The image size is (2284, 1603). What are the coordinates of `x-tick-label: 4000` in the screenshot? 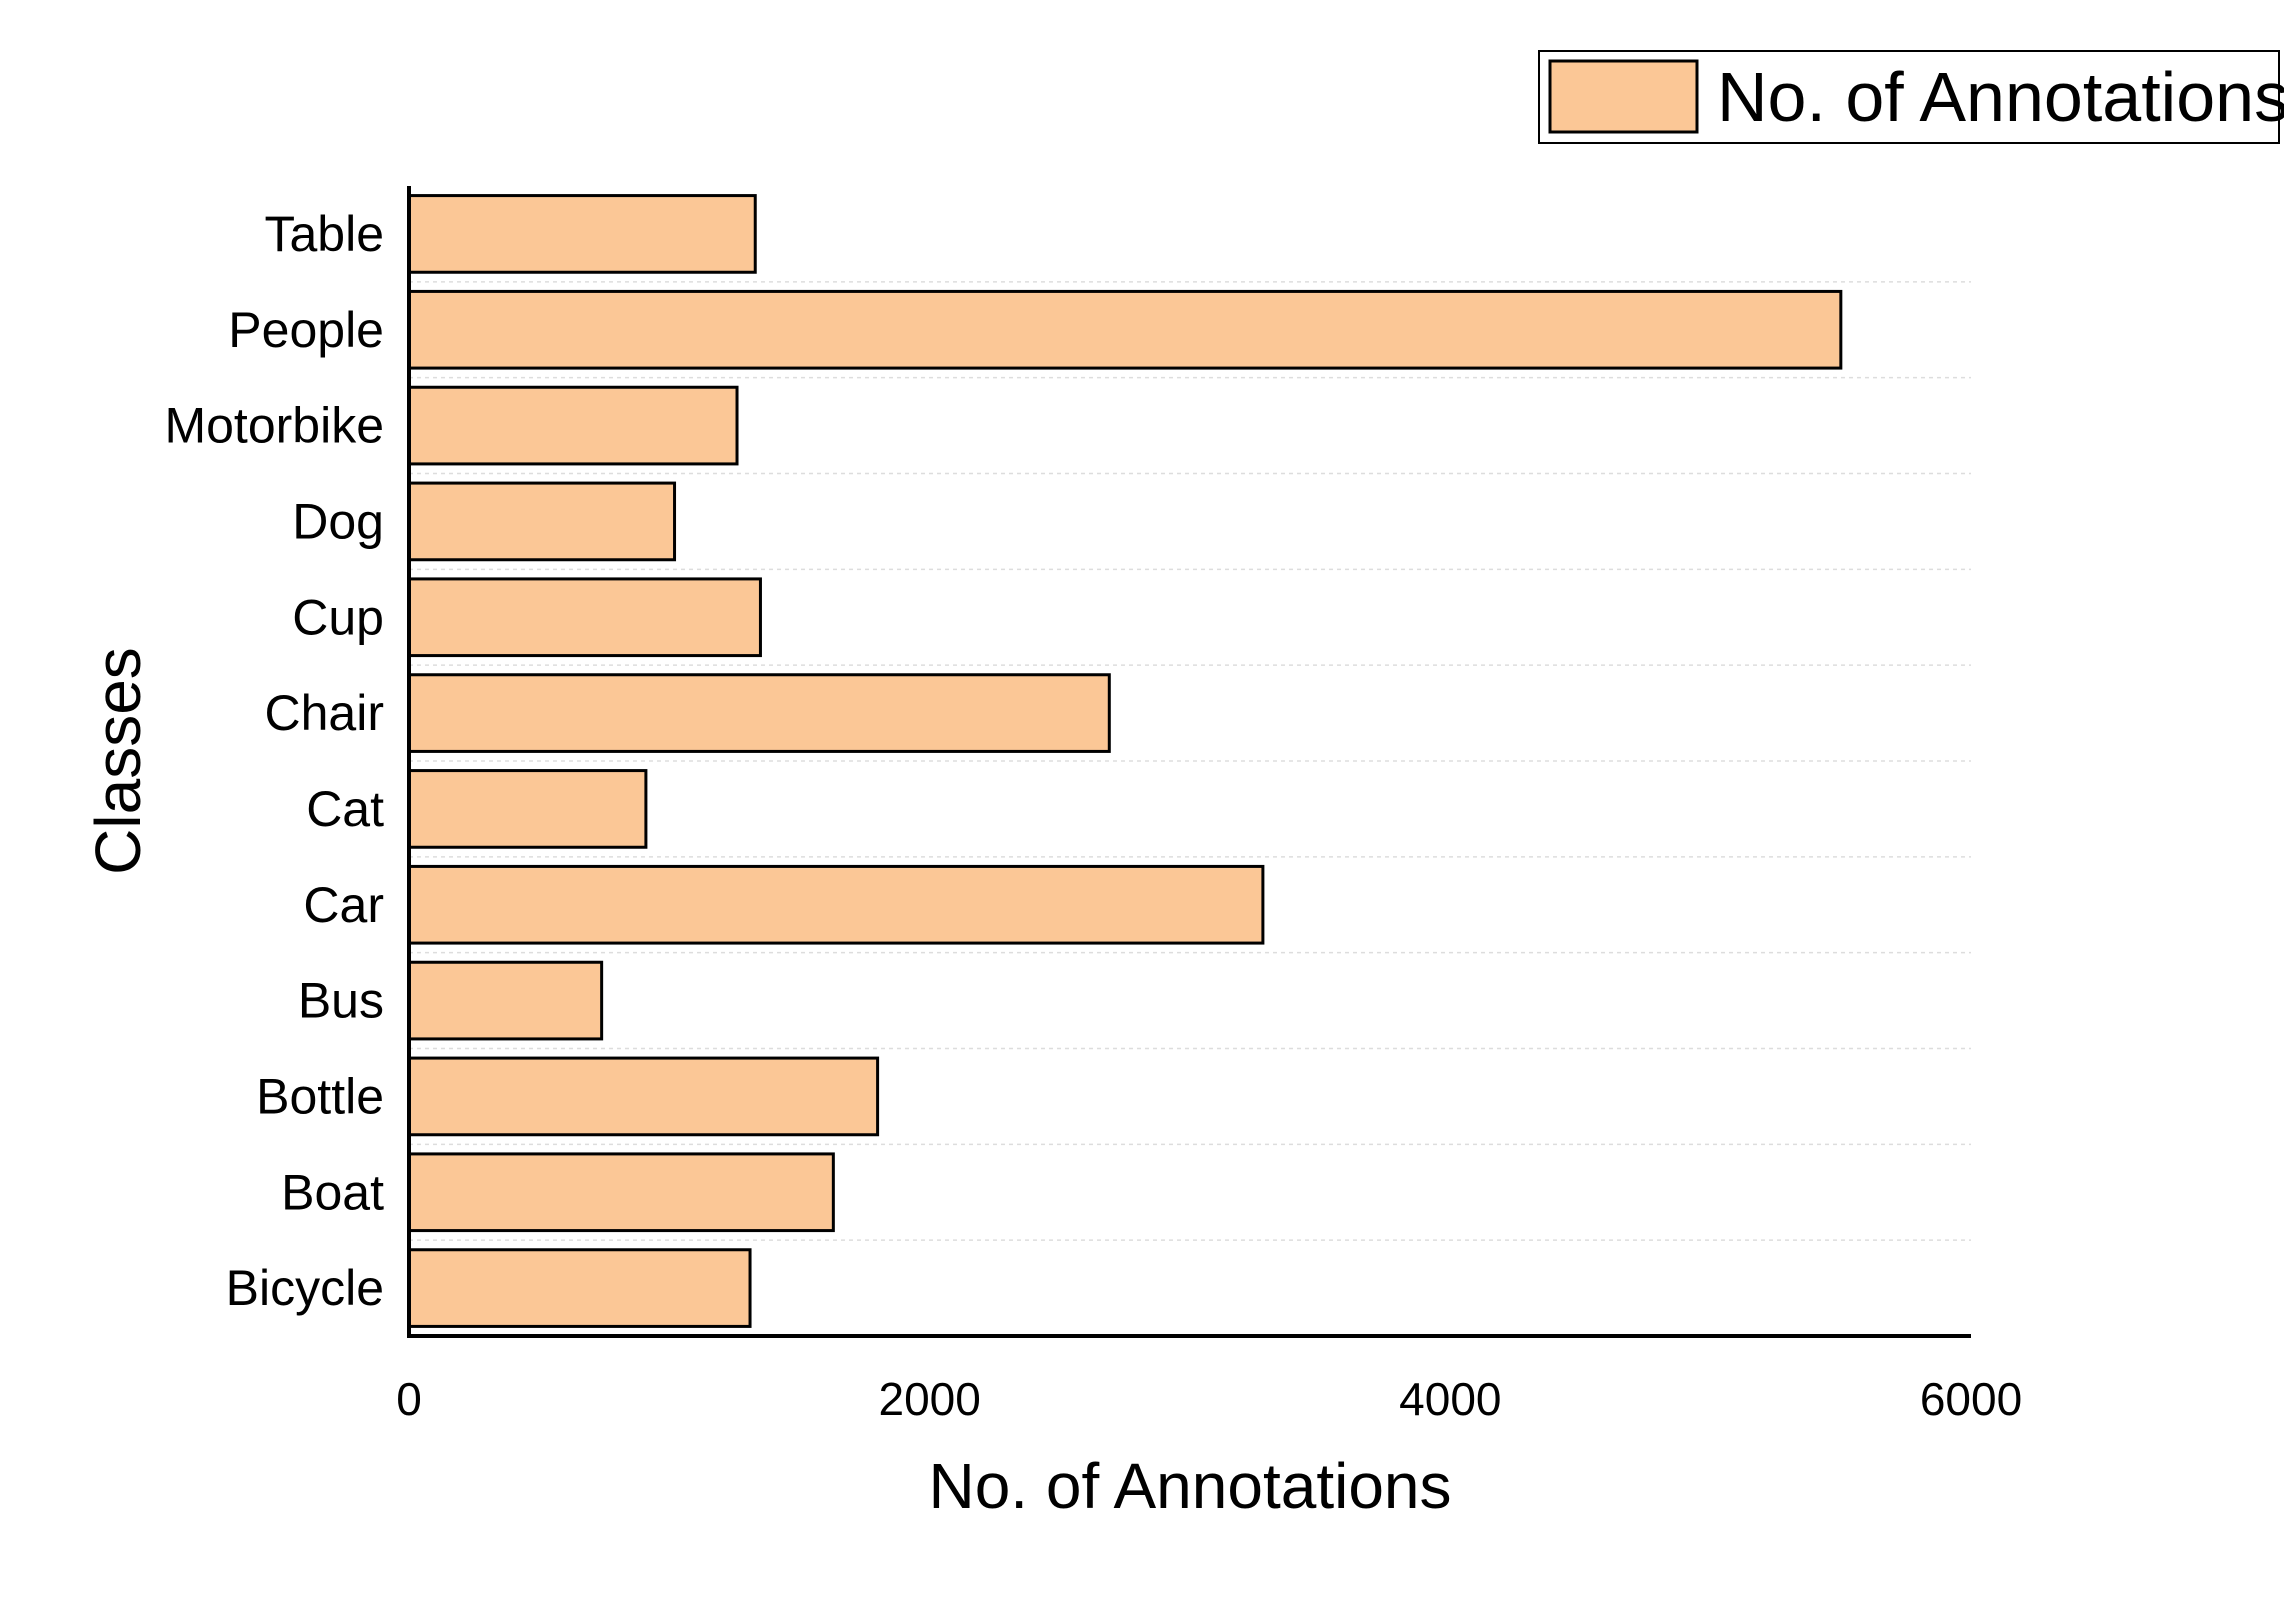 It's located at (1450, 1399).